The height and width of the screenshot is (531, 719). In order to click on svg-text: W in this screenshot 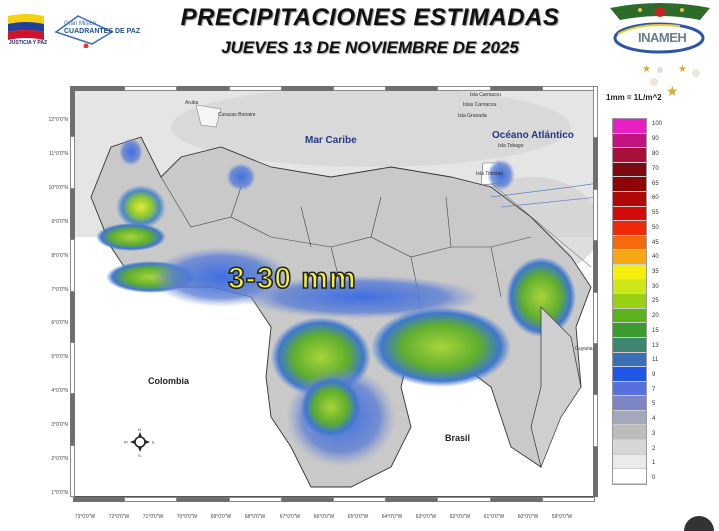, I will do `click(126, 442)`.